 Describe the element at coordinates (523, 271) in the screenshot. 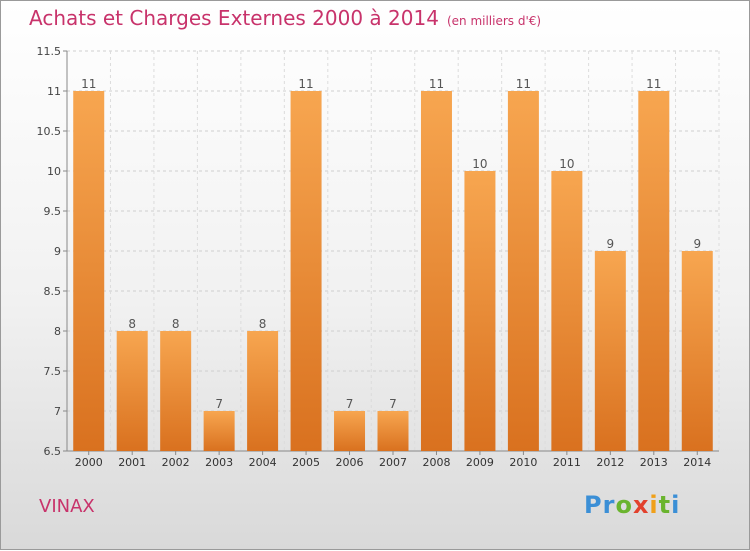

I see `bar-2010` at that location.